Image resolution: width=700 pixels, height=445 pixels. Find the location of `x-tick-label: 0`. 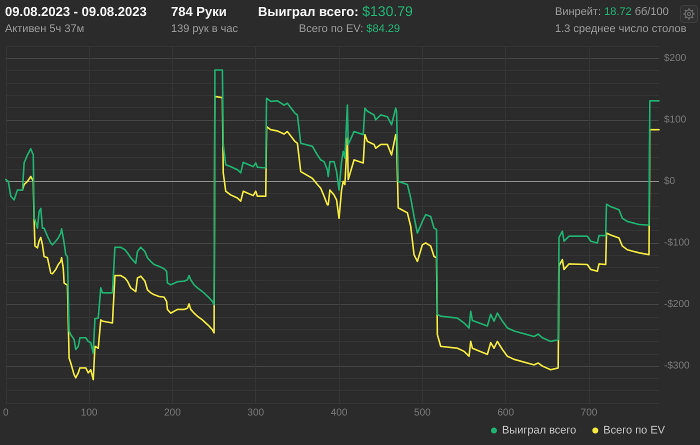

x-tick-label: 0 is located at coordinates (6, 413).